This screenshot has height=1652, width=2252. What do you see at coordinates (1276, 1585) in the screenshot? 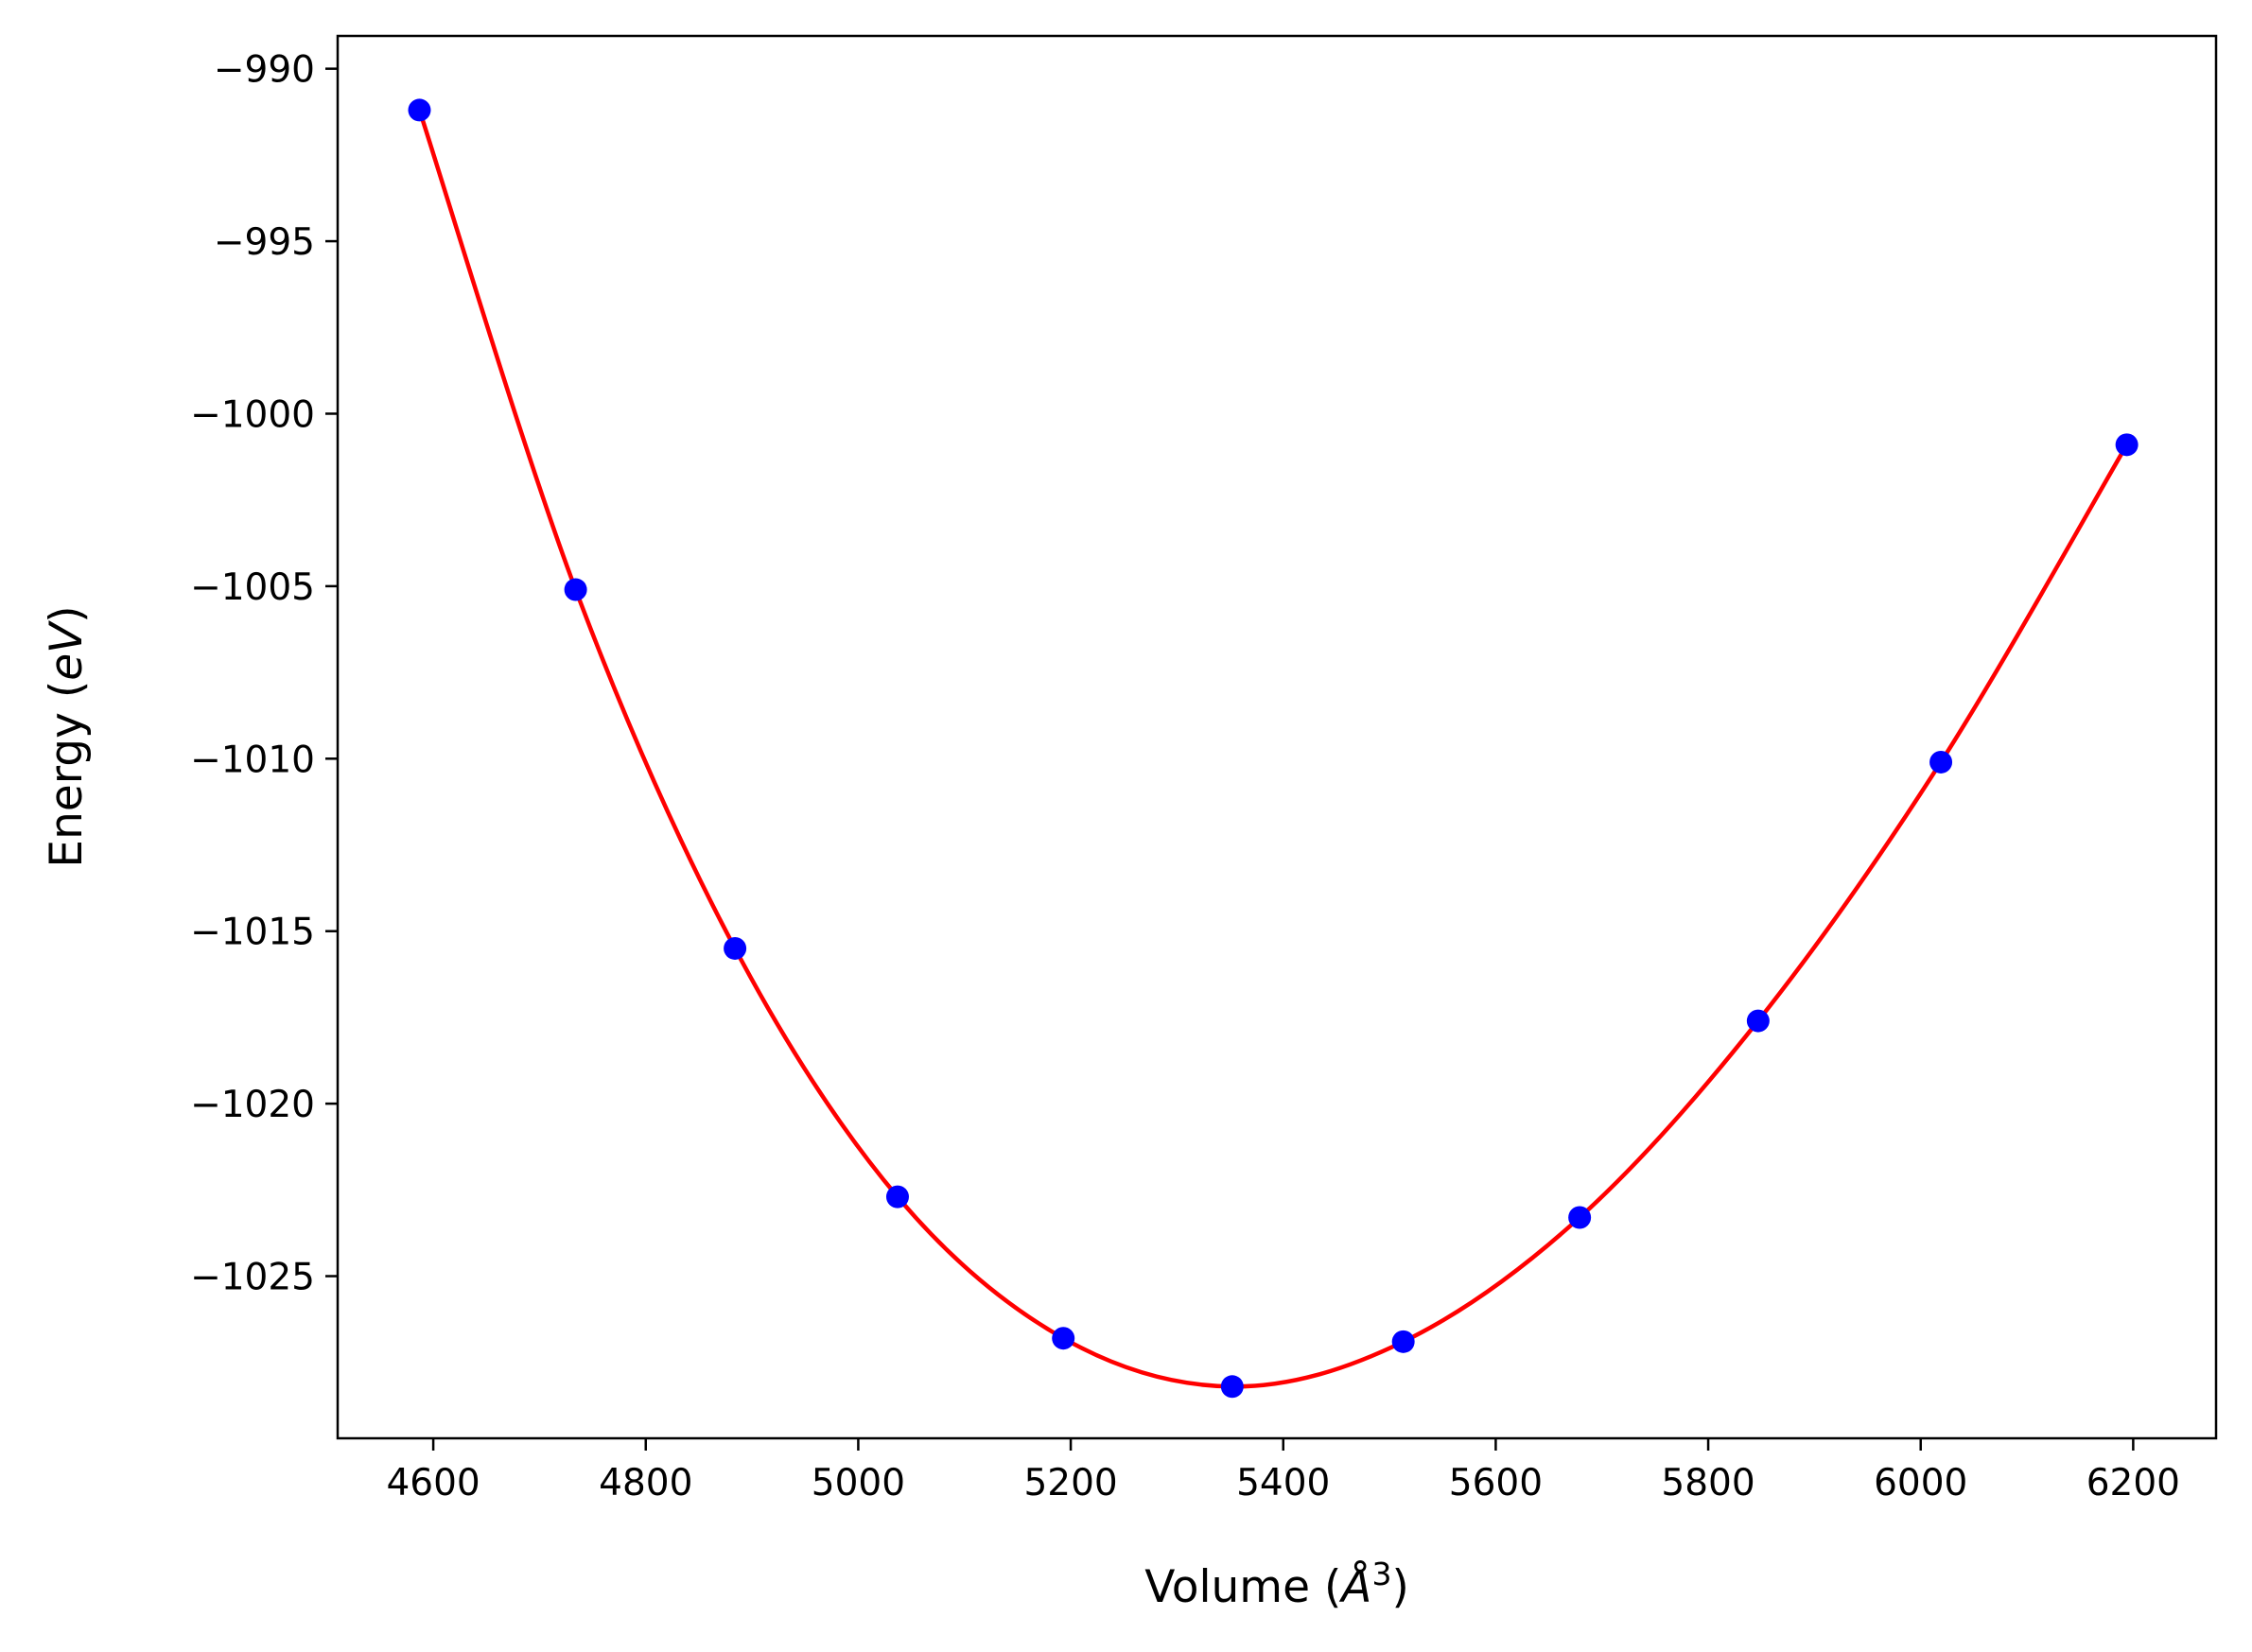
I see `x-axis-title: Volume (Å3)` at bounding box center [1276, 1585].